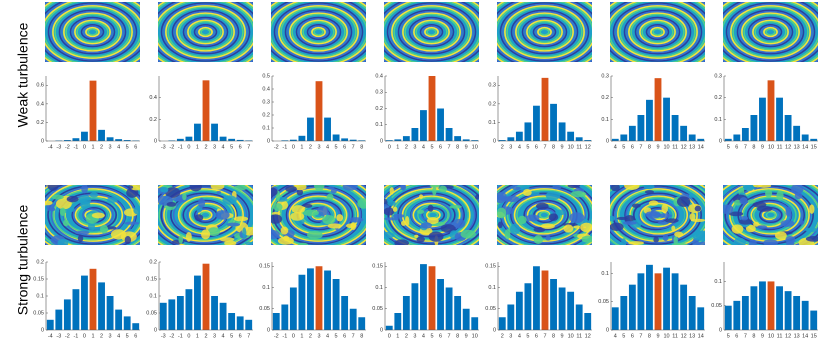 Image resolution: width=830 pixels, height=355 pixels. I want to click on x-tick-label: 0, so click(188, 336).